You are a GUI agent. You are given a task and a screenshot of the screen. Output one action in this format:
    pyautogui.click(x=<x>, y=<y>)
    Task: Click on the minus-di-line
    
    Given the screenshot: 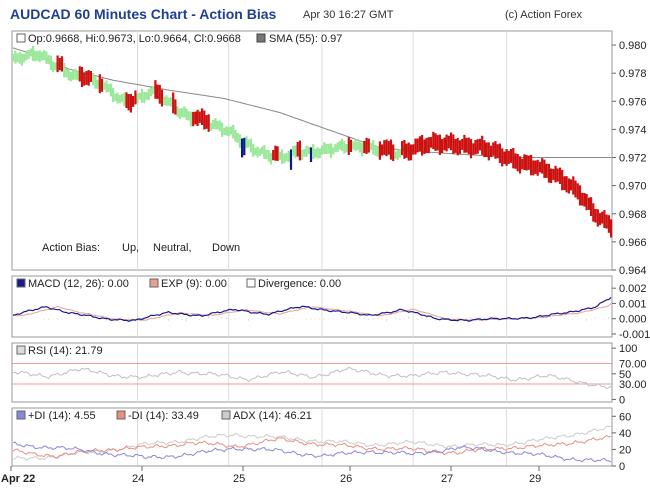 What is the action you would take?
    pyautogui.click(x=312, y=447)
    